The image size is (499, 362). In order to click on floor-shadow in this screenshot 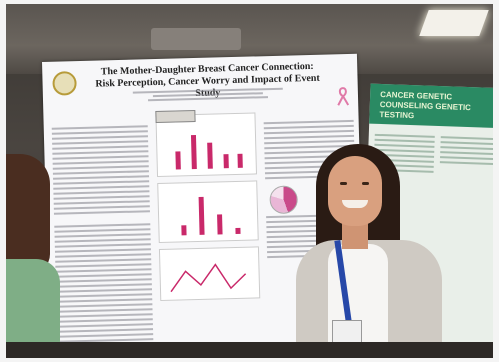, I will do `click(249, 350)`.